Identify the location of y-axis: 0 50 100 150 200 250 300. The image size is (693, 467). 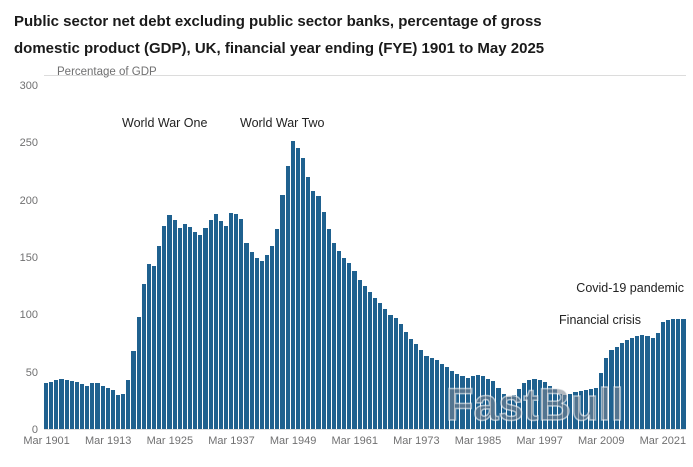
(19, 258).